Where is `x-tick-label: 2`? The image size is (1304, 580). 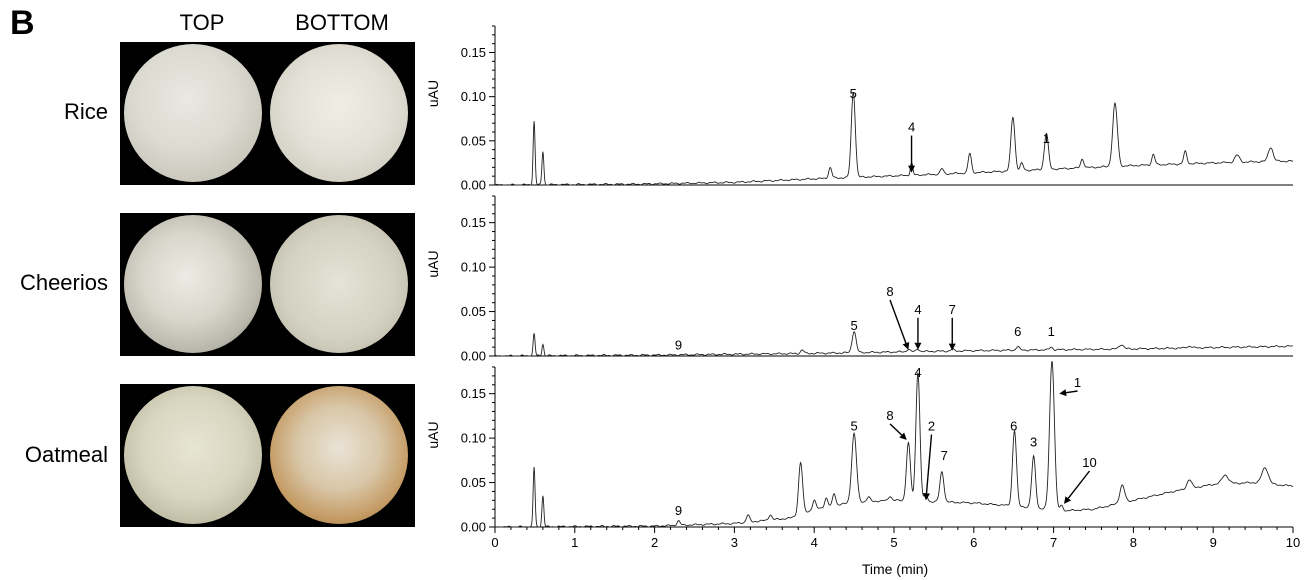
x-tick-label: 2 is located at coordinates (654, 542).